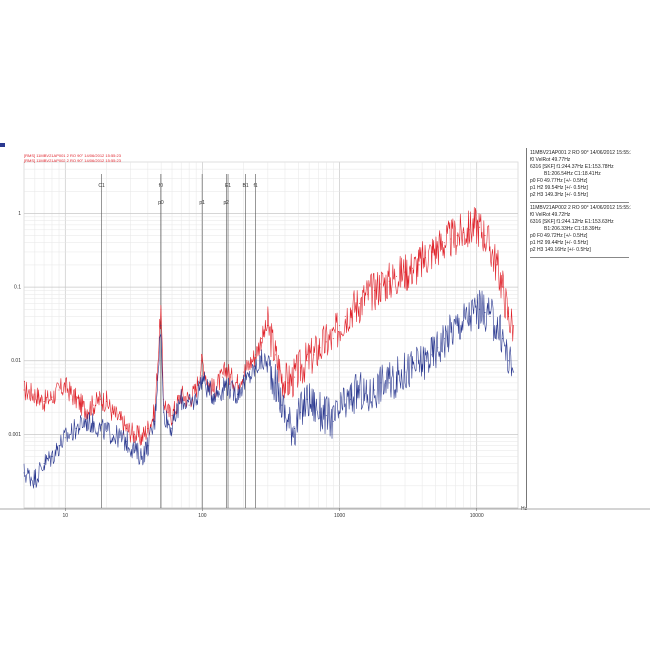 The height and width of the screenshot is (650, 650). What do you see at coordinates (559, 181) in the screenshot?
I see `info-line: p0 F0 49.77Hz [+/- 0.5Hz]` at bounding box center [559, 181].